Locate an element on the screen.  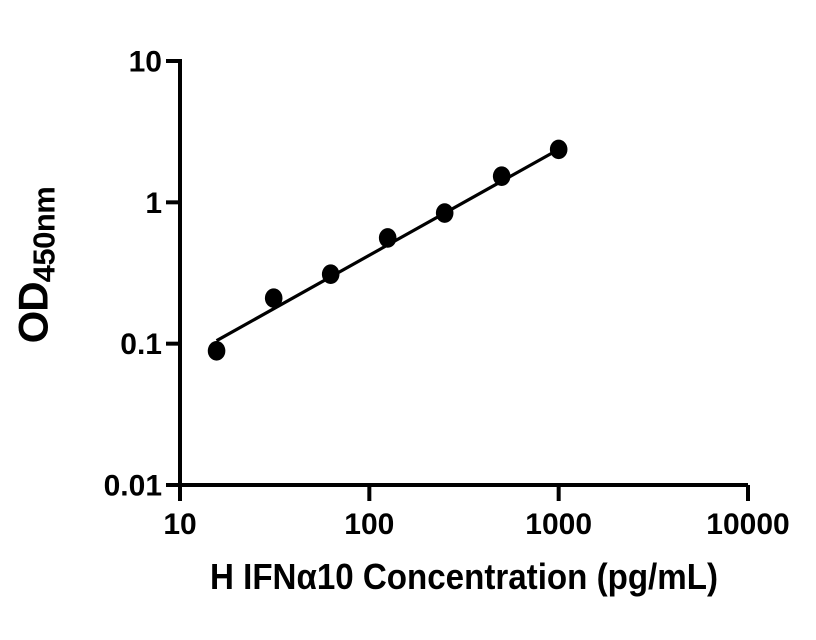
y-axis-title-main: OD is located at coordinates (33, 313).